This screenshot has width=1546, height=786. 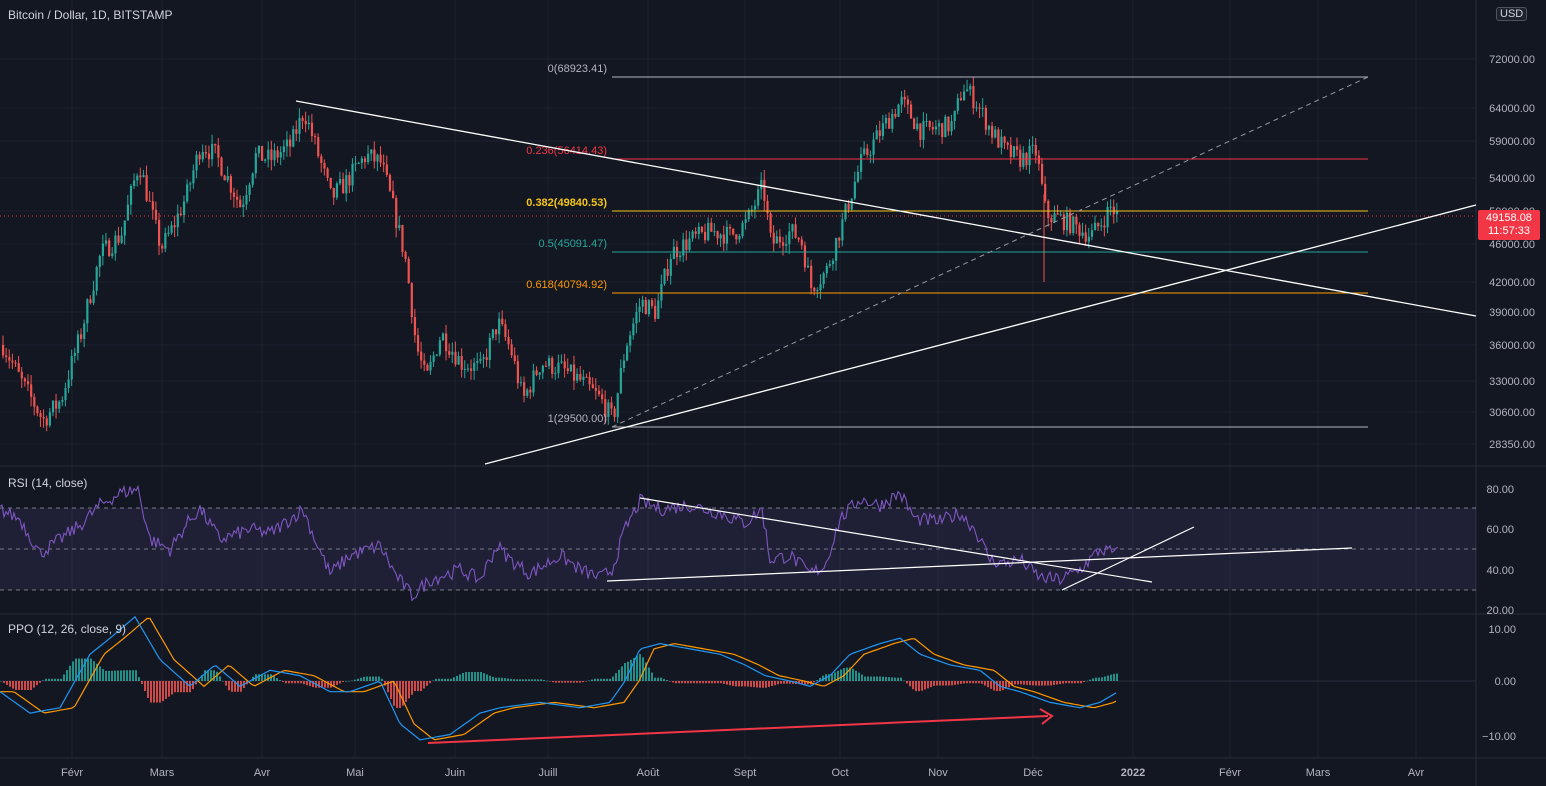 What do you see at coordinates (1416, 773) in the screenshot?
I see `time-tick-label: Avr` at bounding box center [1416, 773].